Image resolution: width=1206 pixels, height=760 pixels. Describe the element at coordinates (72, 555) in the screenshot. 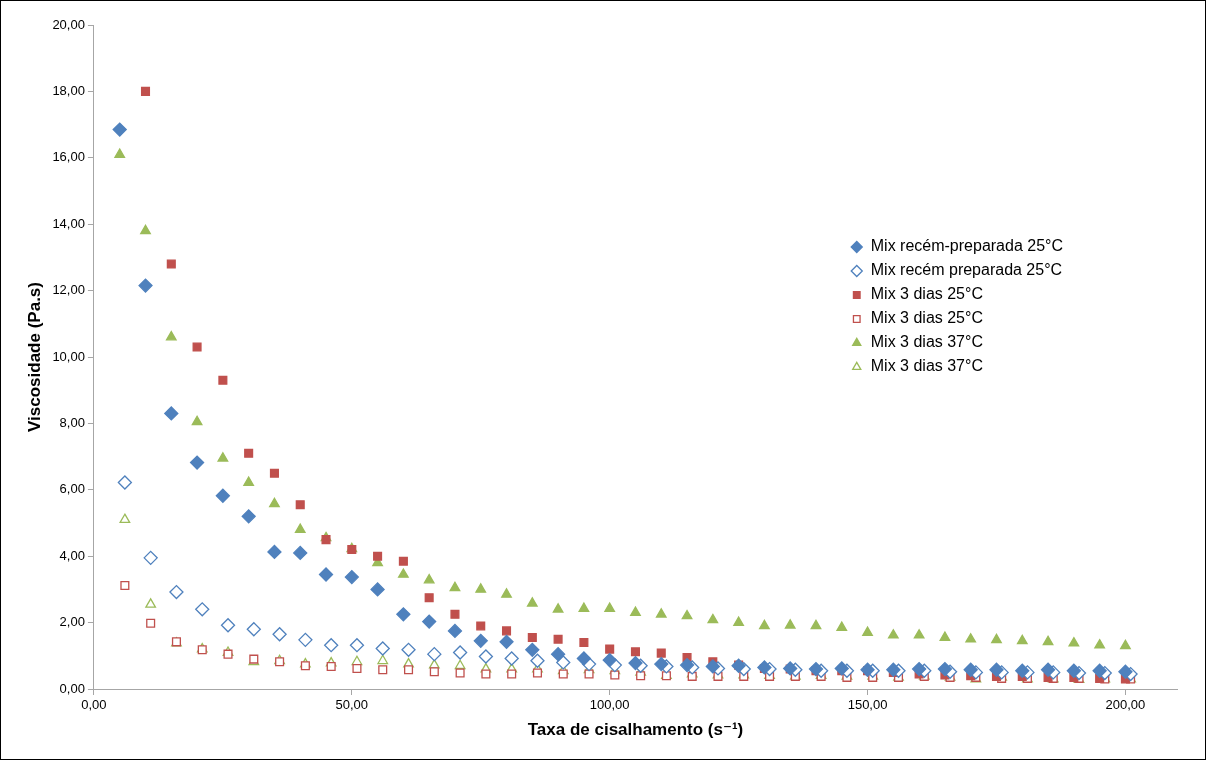

I see `y-tick-label: 4,00` at that location.